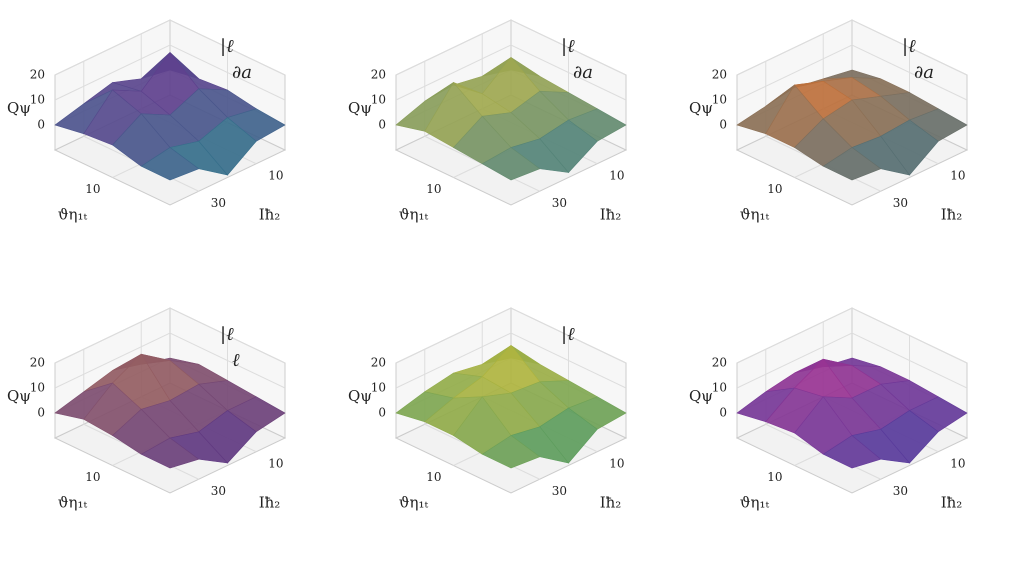 This screenshot has width=1024, height=576. I want to click on annotation: ℓ, so click(236, 360).